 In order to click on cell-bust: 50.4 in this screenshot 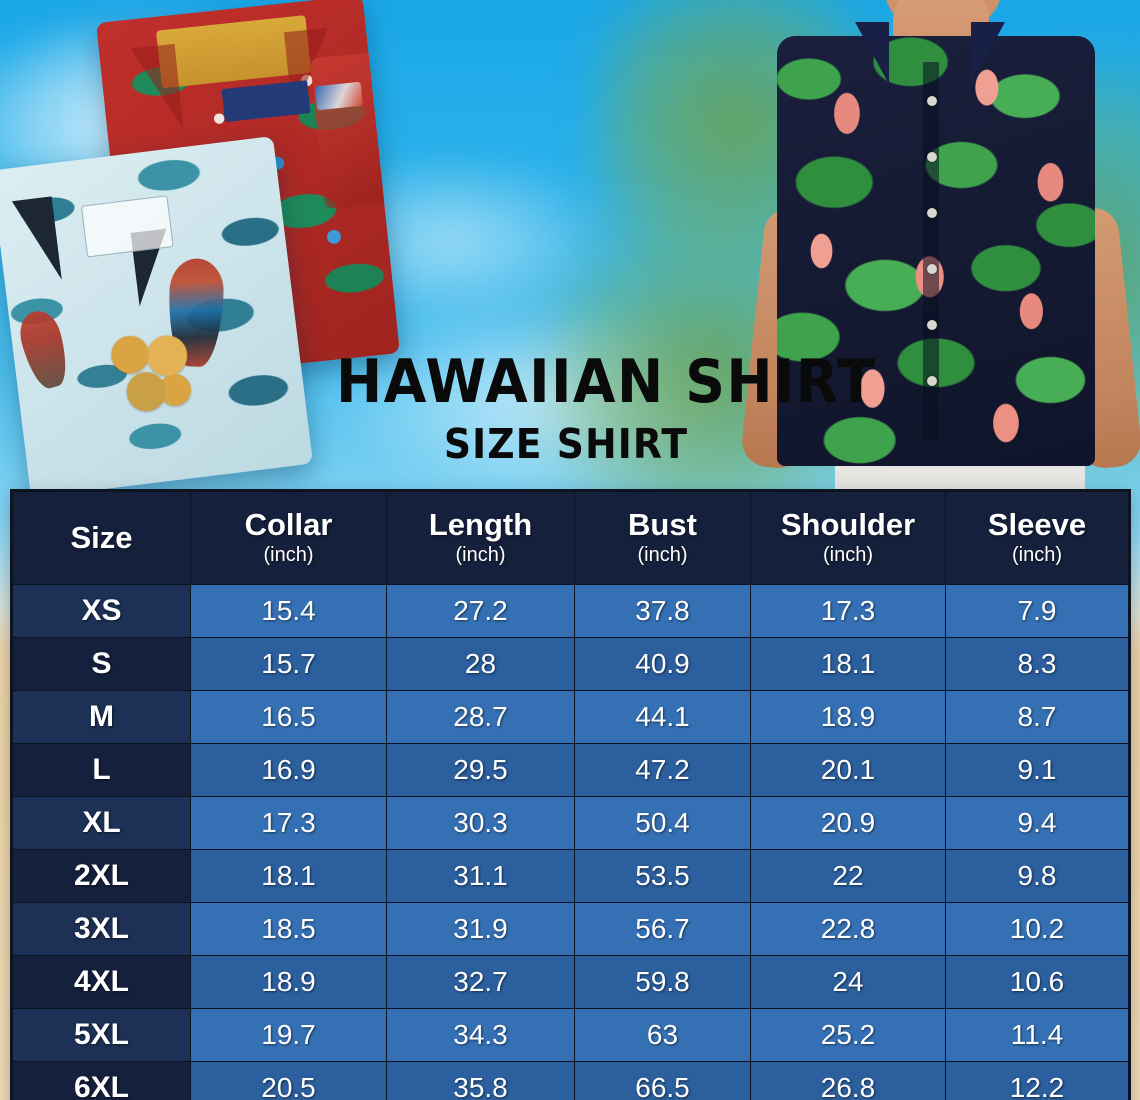, I will do `click(662, 823)`.